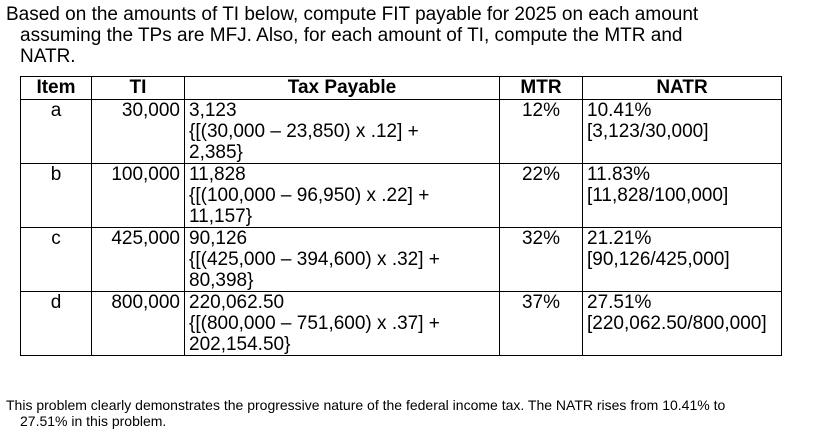 Image resolution: width=823 pixels, height=430 pixels. I want to click on tax-amount: 90,126, so click(218, 238).